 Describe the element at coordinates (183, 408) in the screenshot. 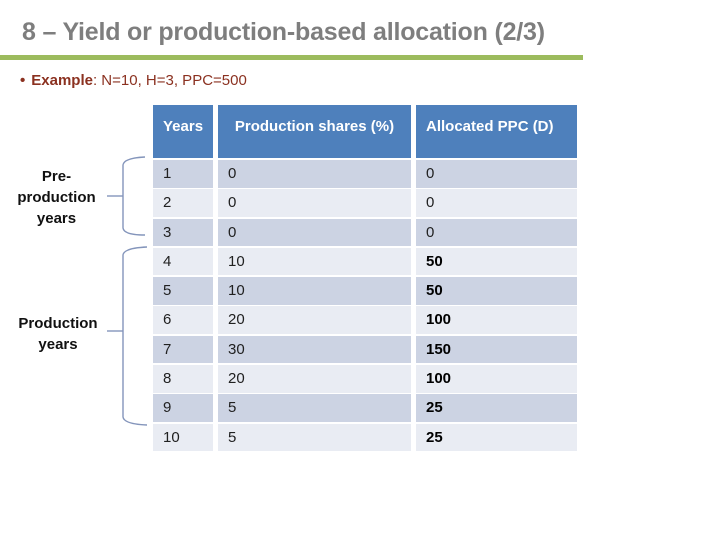

I see `cell-year: 9` at that location.